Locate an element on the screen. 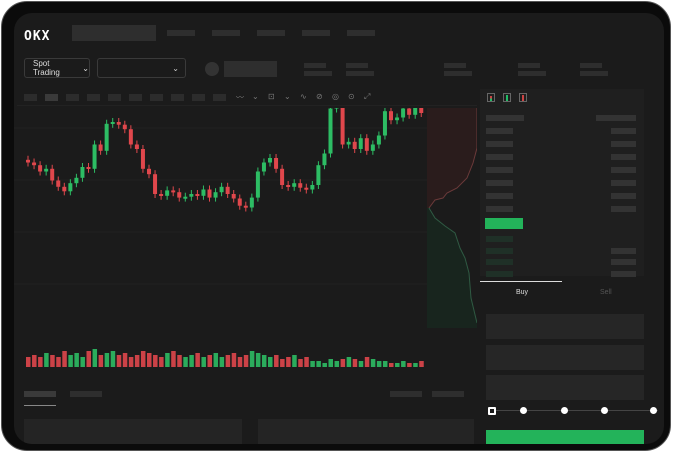 Image resolution: width=673 pixels, height=453 pixels. amount-slider is located at coordinates (573, 411).